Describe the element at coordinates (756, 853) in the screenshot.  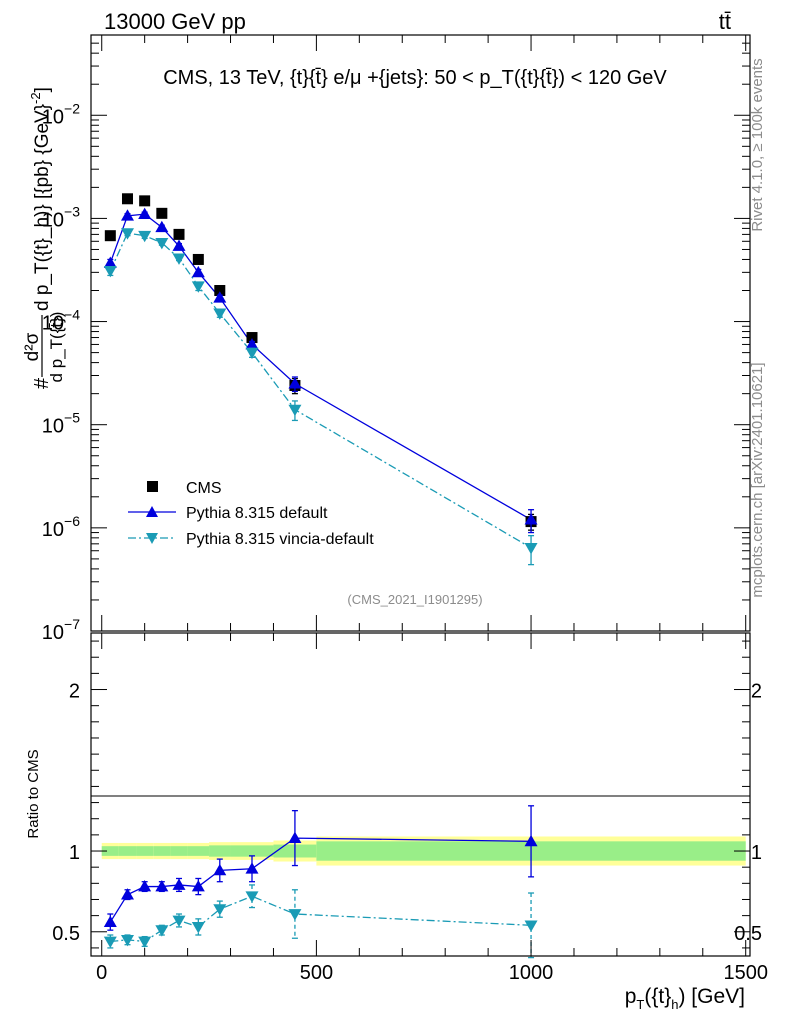
I see `ratio-ytick-label-right: 1` at that location.